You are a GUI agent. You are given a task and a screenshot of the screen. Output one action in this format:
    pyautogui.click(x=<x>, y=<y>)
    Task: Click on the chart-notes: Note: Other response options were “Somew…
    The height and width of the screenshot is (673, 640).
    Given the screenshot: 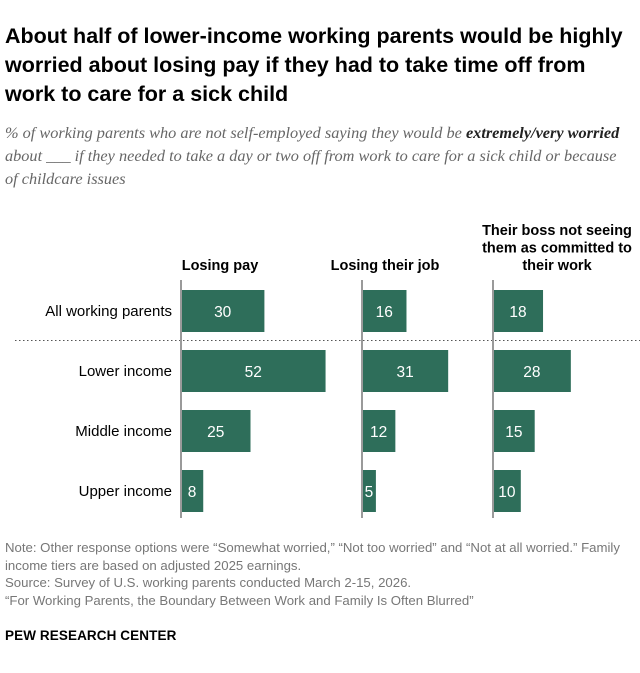 What is the action you would take?
    pyautogui.click(x=320, y=574)
    